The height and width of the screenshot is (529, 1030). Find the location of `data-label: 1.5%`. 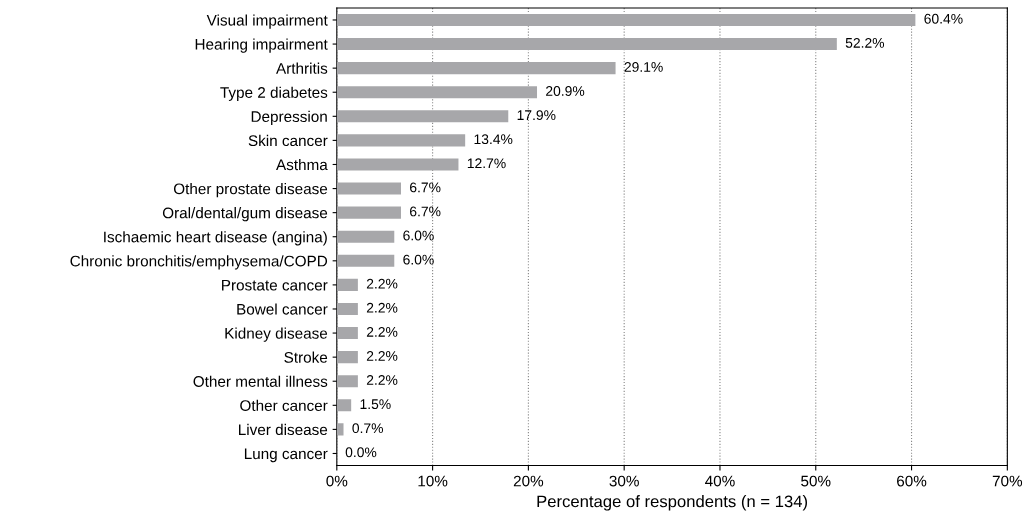

data-label: 1.5% is located at coordinates (375, 404).